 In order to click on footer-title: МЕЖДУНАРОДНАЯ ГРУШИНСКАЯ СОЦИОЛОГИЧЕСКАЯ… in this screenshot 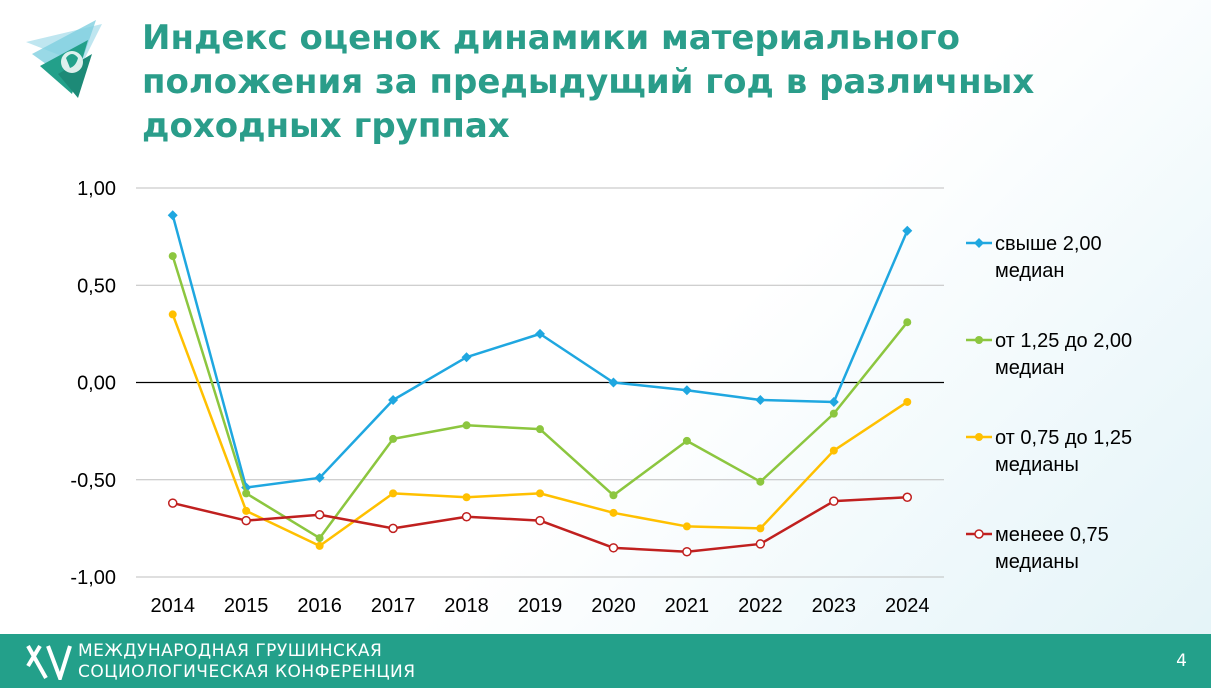, I will do `click(247, 662)`.